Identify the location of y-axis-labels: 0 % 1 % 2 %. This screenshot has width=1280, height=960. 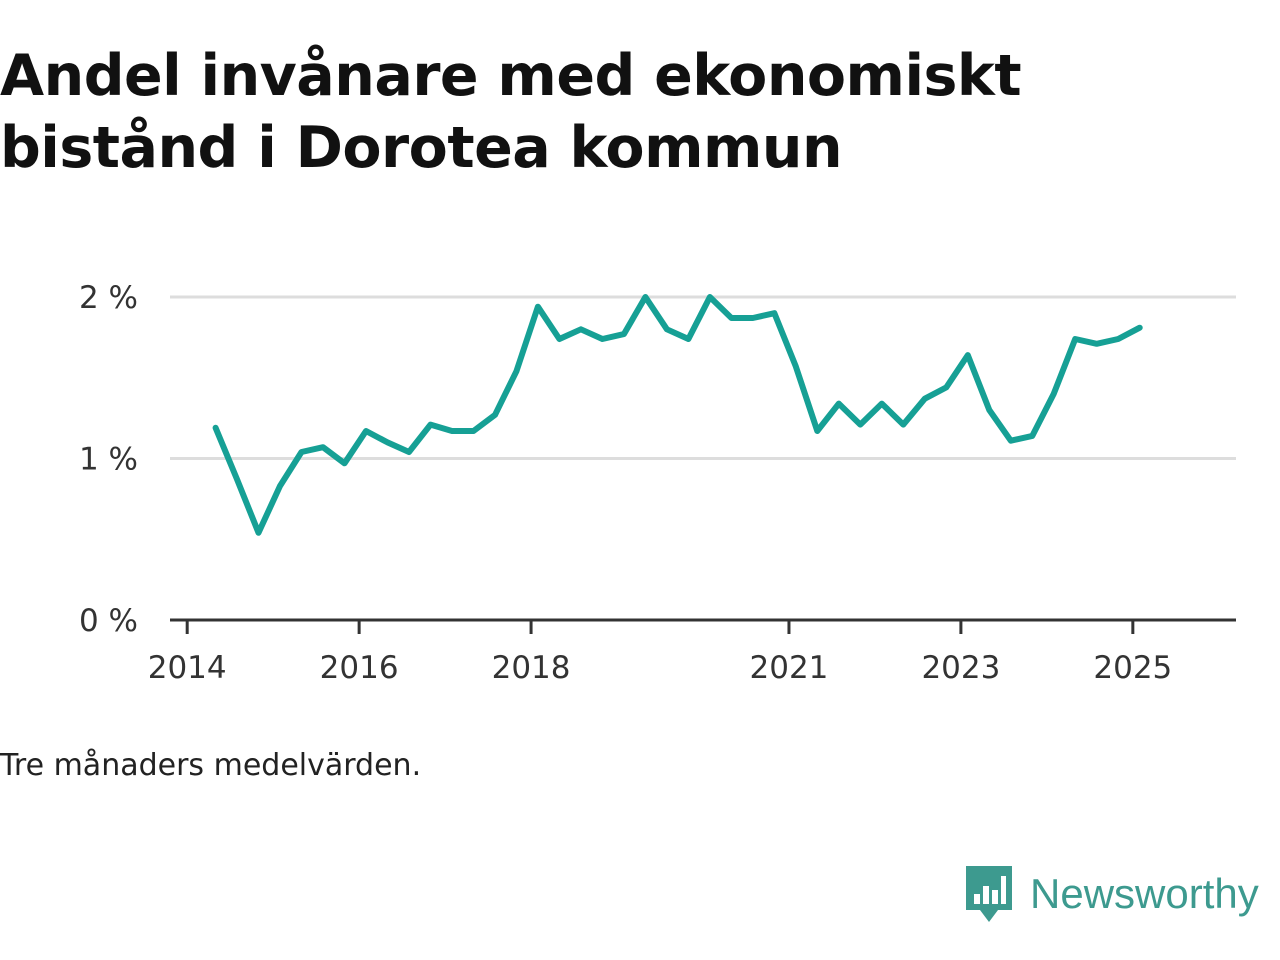
(108, 459).